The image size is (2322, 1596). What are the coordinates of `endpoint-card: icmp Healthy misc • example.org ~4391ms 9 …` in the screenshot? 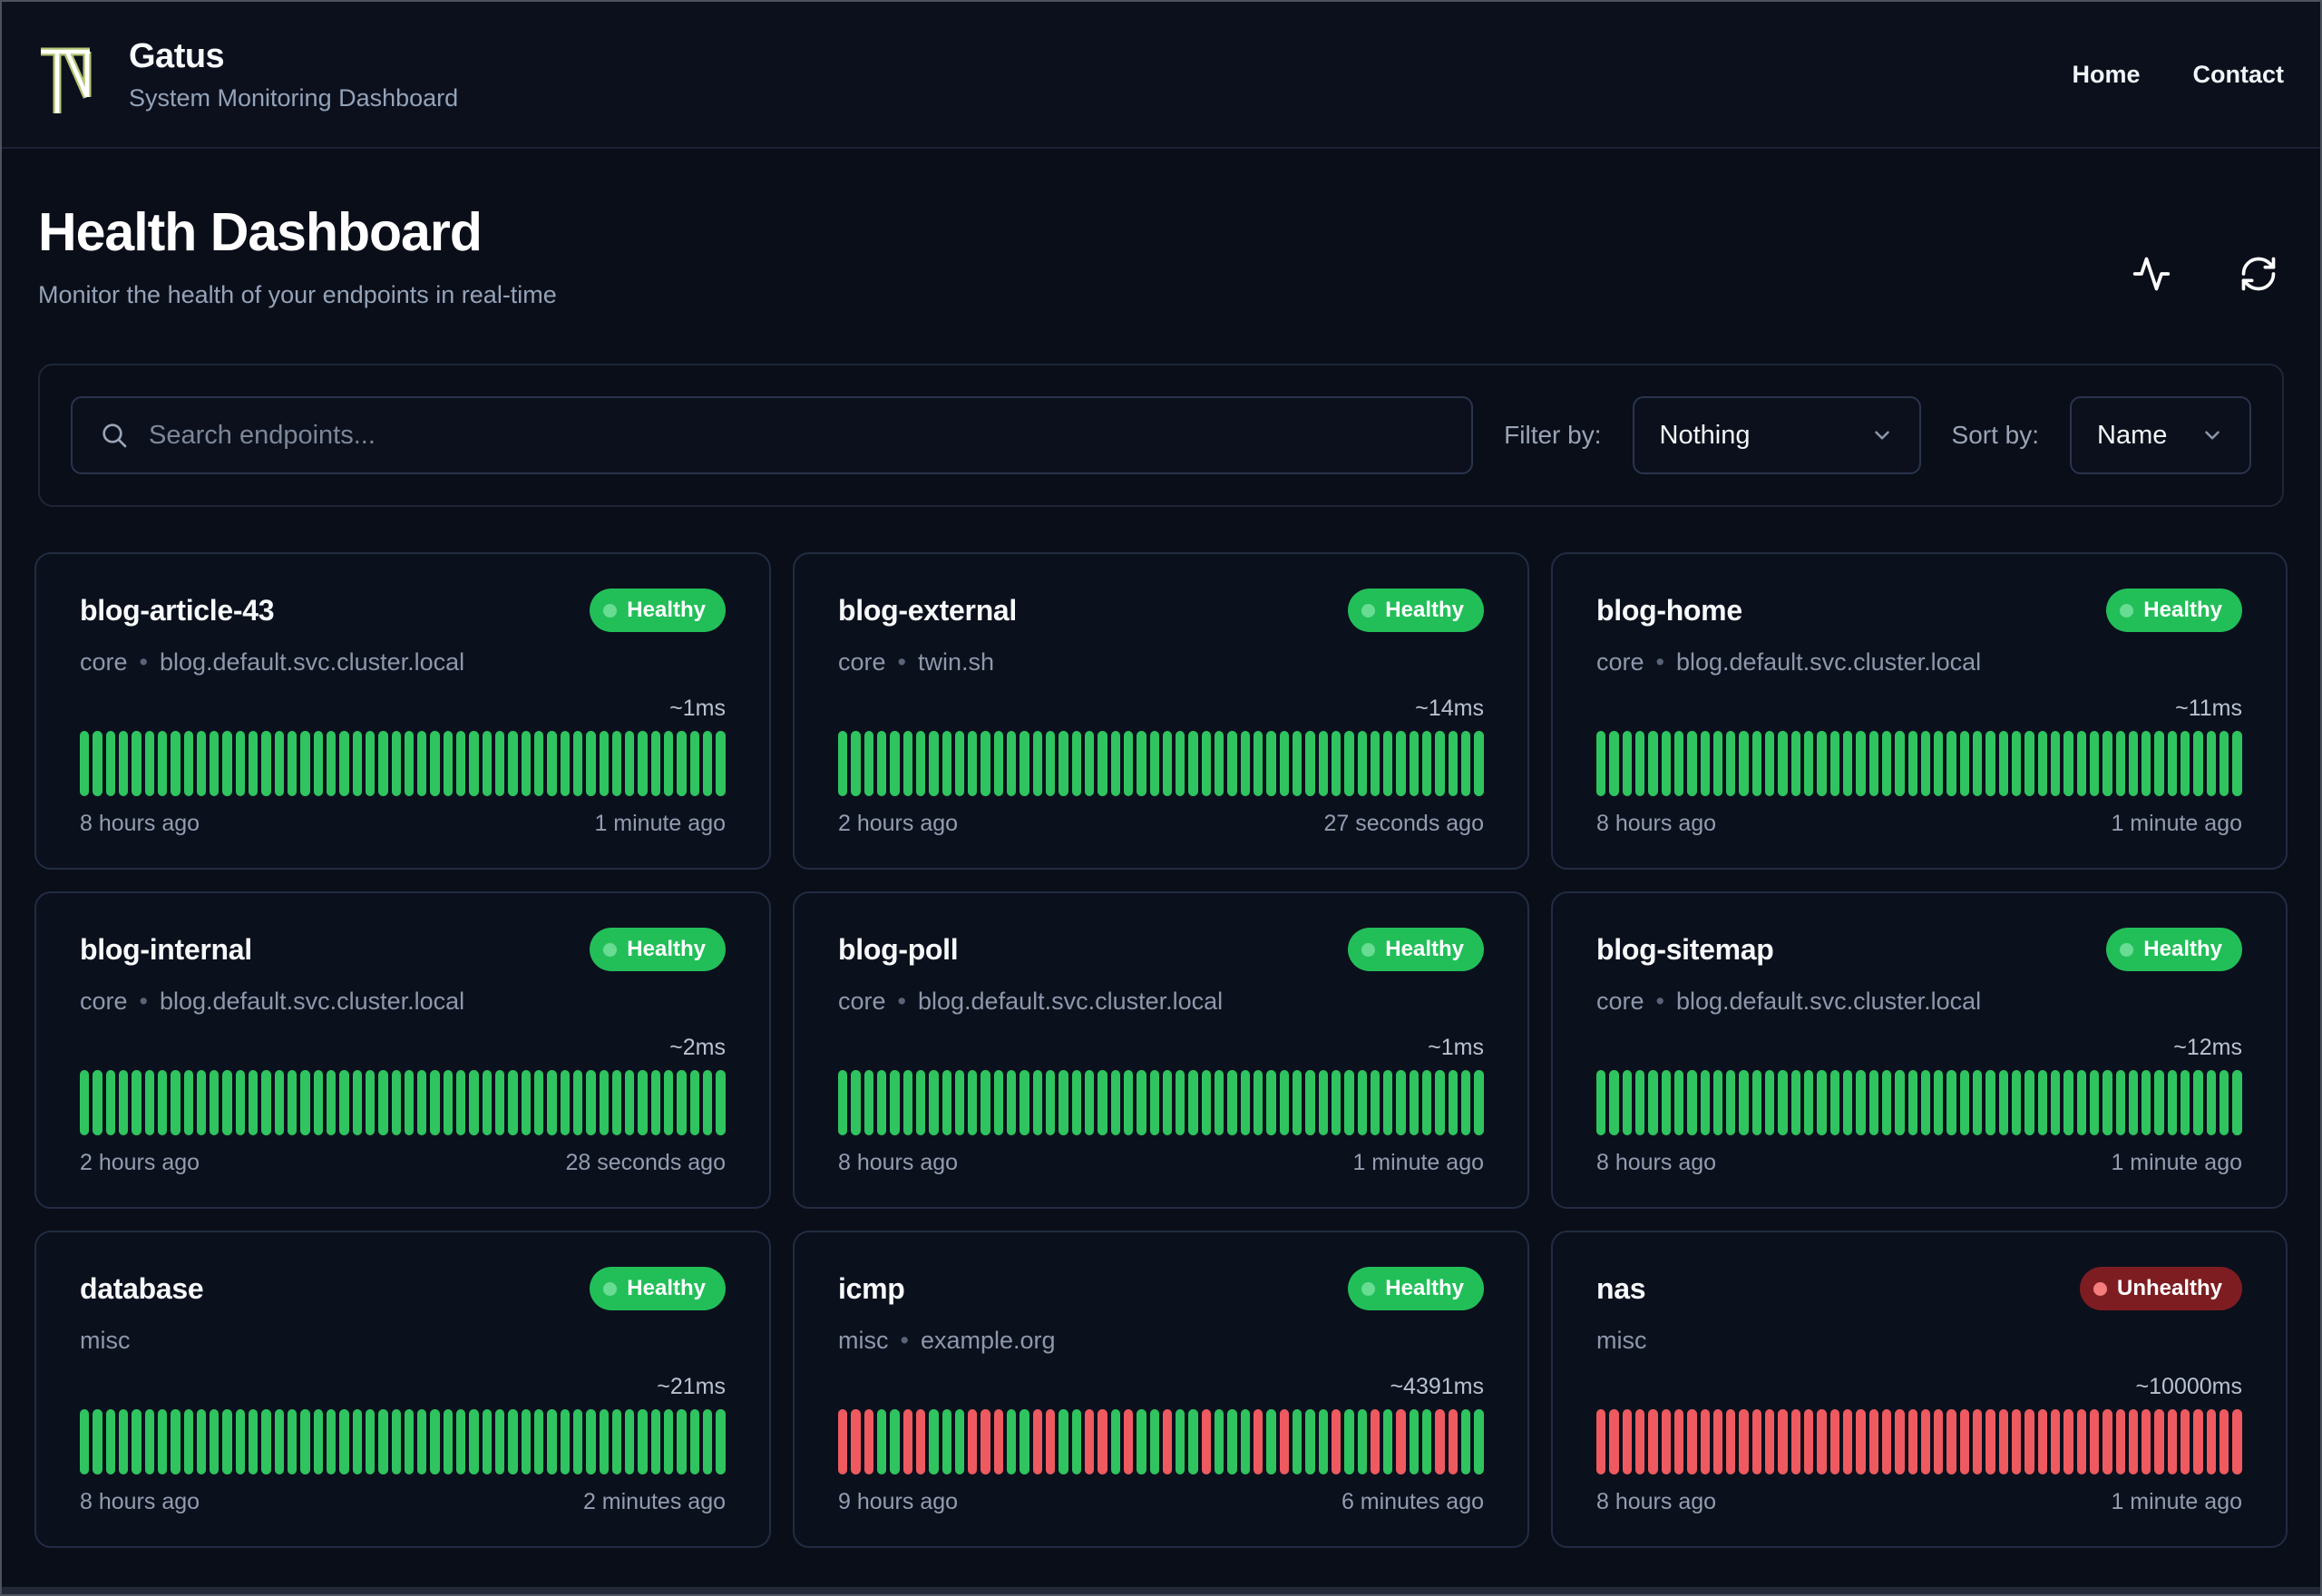 It's located at (1161, 1389).